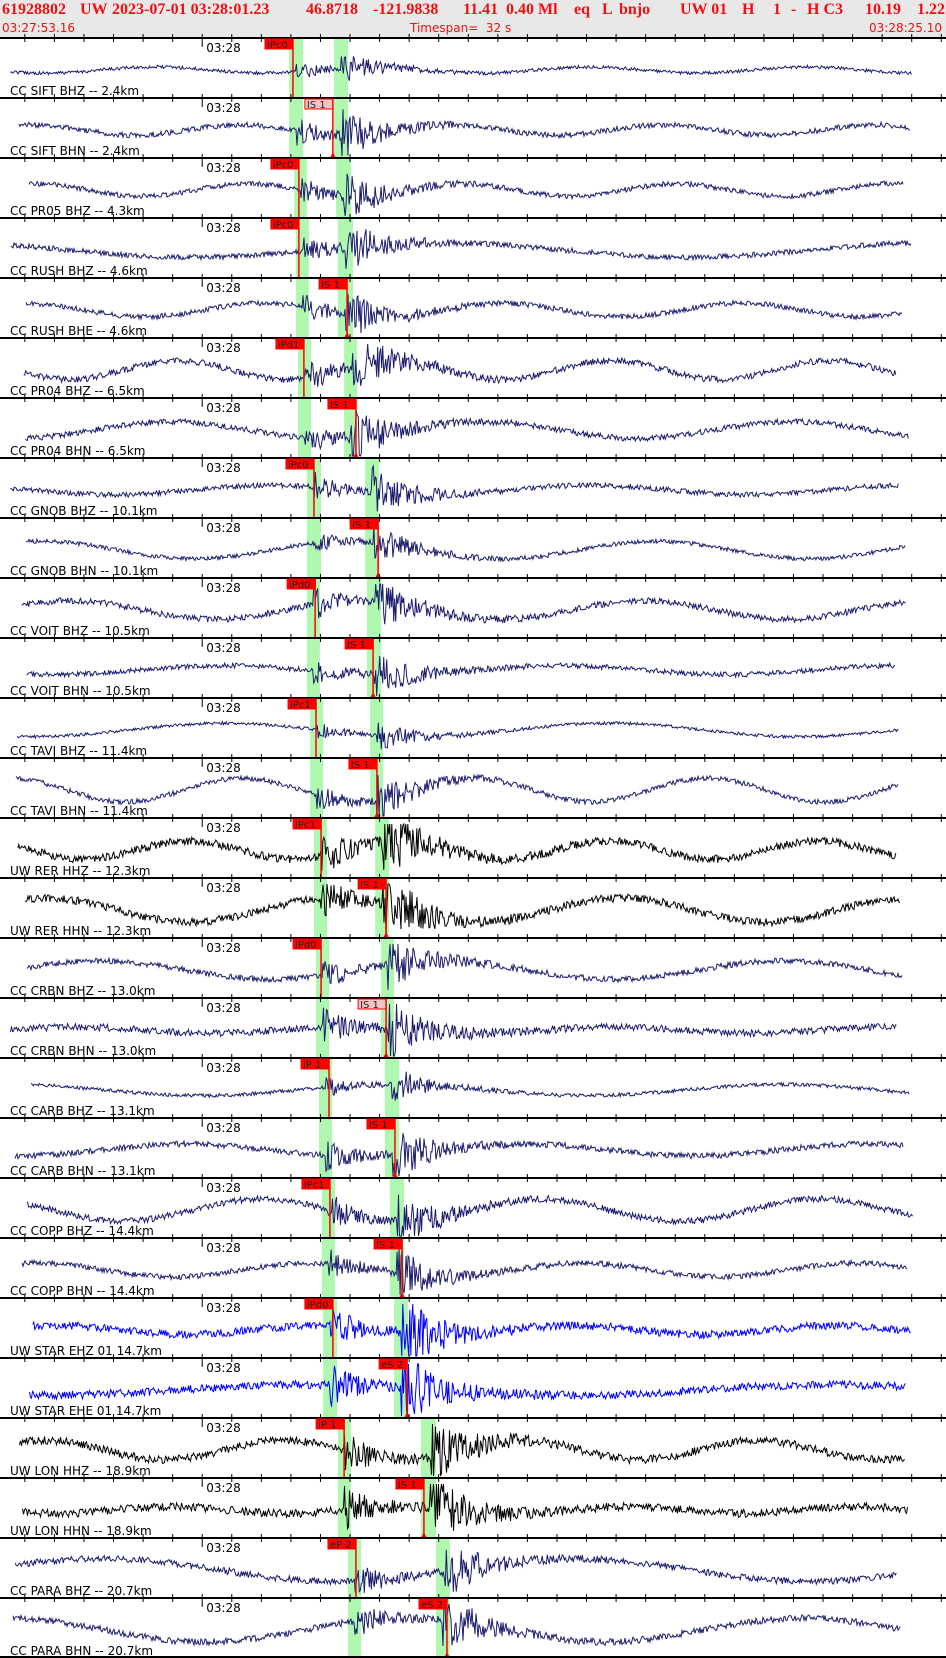  I want to click on trace-row: 03:28 CC RUSH BHZ -- 4.6km iPc0, so click(473, 246).